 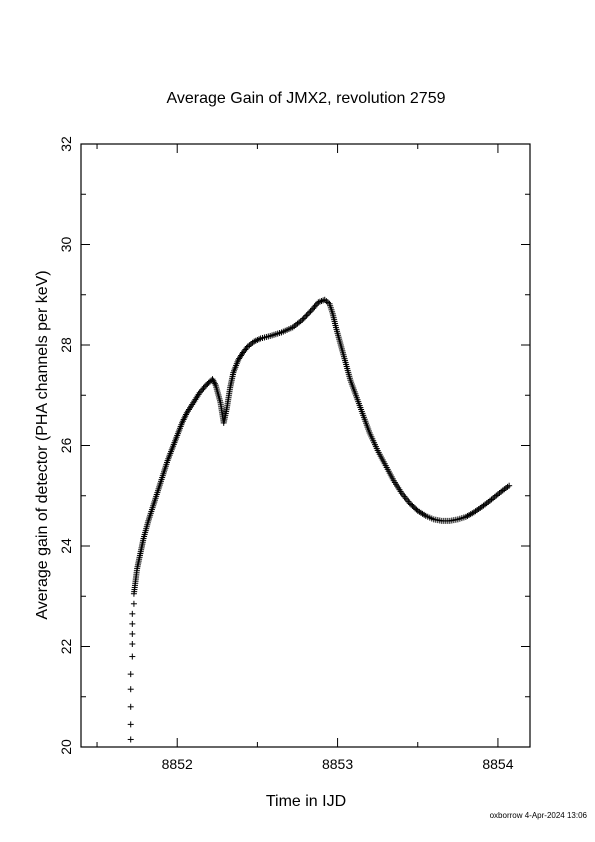 I want to click on x-tick-label: 8853, so click(x=337, y=764).